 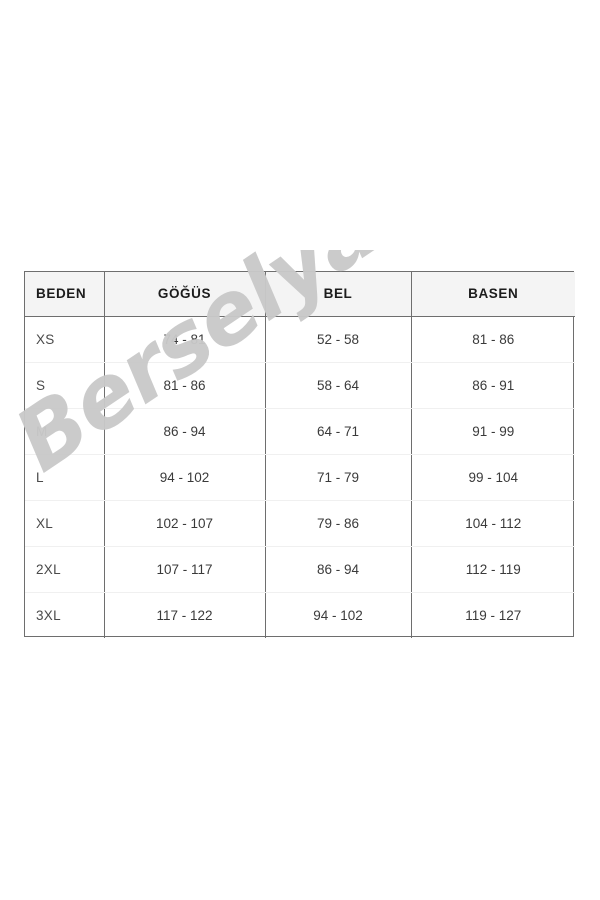 I want to click on cell-waist: 64 - 71, so click(x=338, y=431).